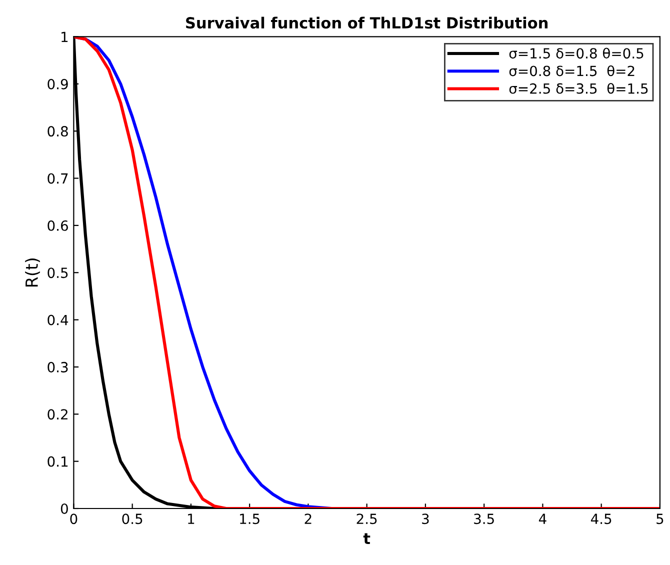 The height and width of the screenshot is (565, 670). Describe the element at coordinates (576, 53) in the screenshot. I see `legend-label: σ=1.5 δ=0.8 θ=0.5` at that location.